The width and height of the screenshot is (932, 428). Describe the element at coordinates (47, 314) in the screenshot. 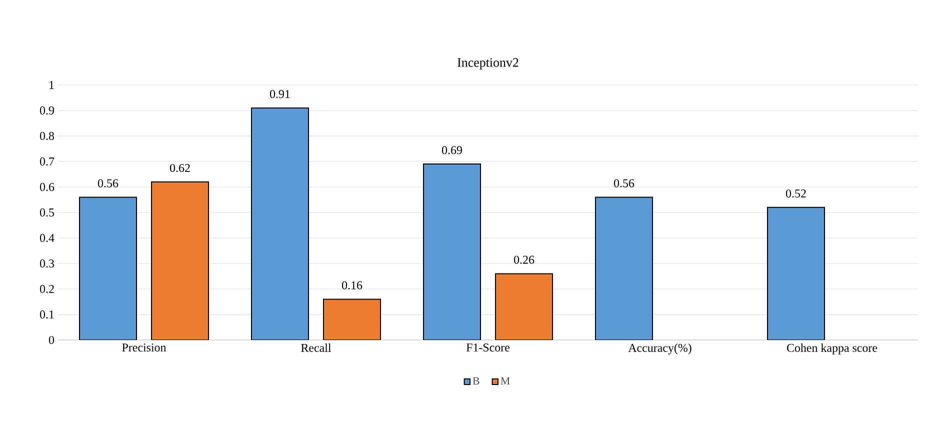

I see `y-tick-label: 0.1` at that location.